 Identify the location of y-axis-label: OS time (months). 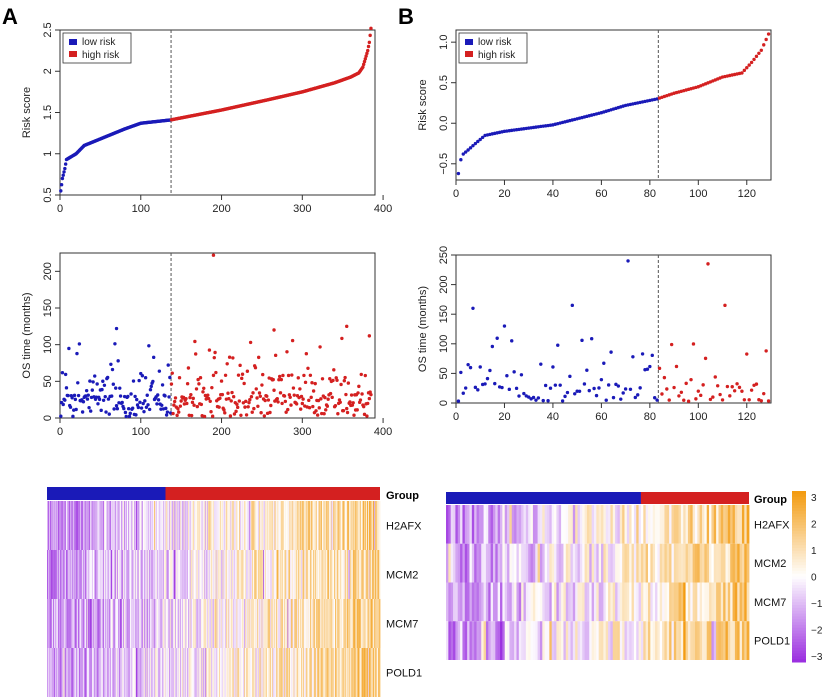
(27, 335).